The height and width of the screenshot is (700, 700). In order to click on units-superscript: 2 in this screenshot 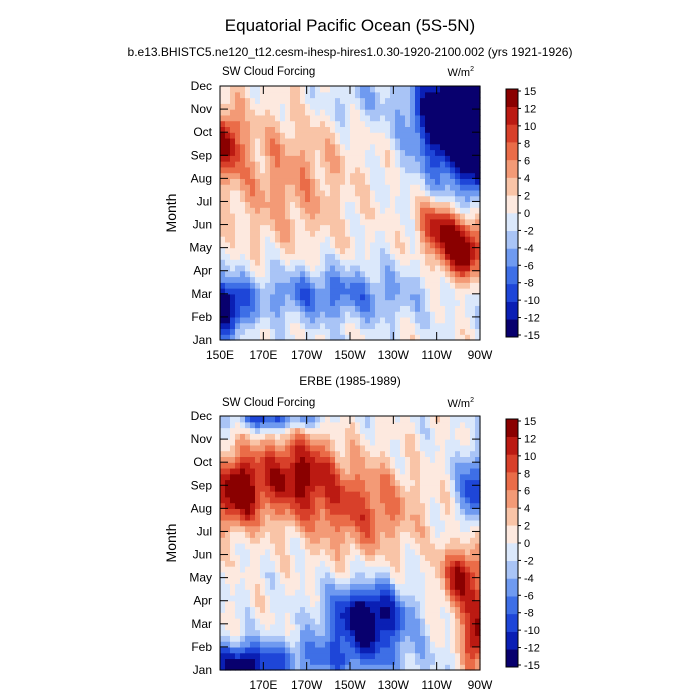, I will do `click(472, 69)`.